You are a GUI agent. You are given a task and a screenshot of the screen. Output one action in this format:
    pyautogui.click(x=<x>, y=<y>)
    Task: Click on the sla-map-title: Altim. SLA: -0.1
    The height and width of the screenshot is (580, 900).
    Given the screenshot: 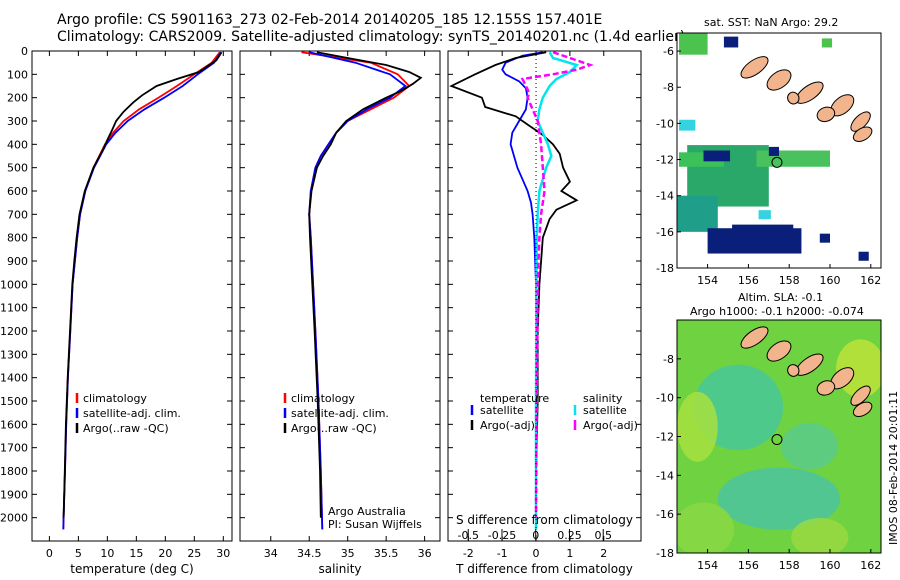 What is the action you would take?
    pyautogui.click(x=781, y=297)
    